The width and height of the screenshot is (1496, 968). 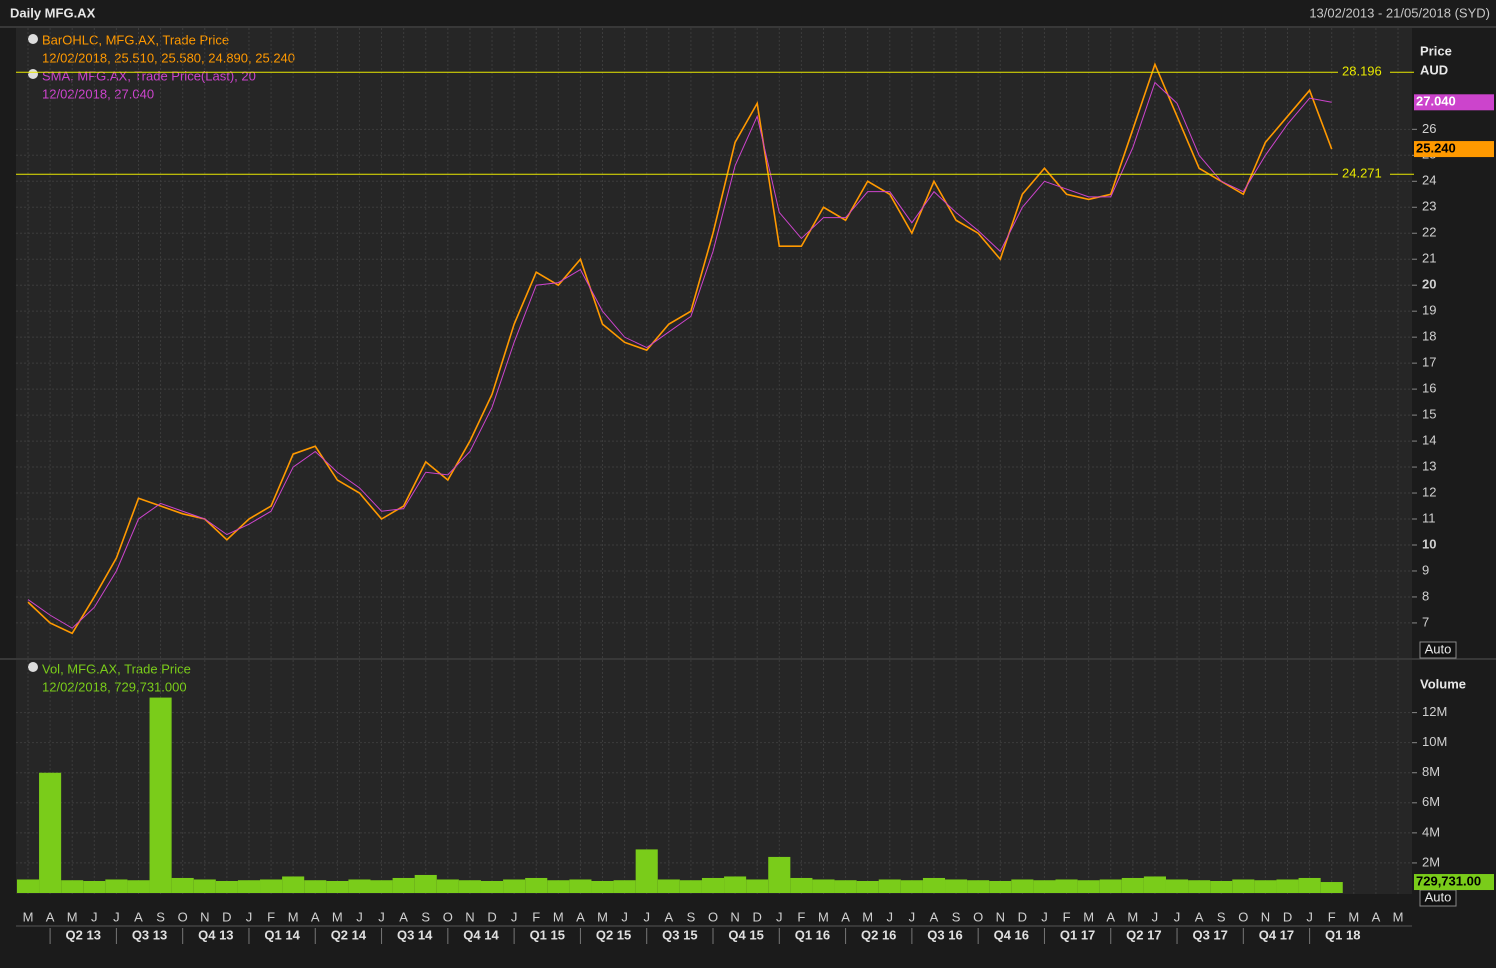 I want to click on y-tick-label: 24, so click(x=1429, y=180).